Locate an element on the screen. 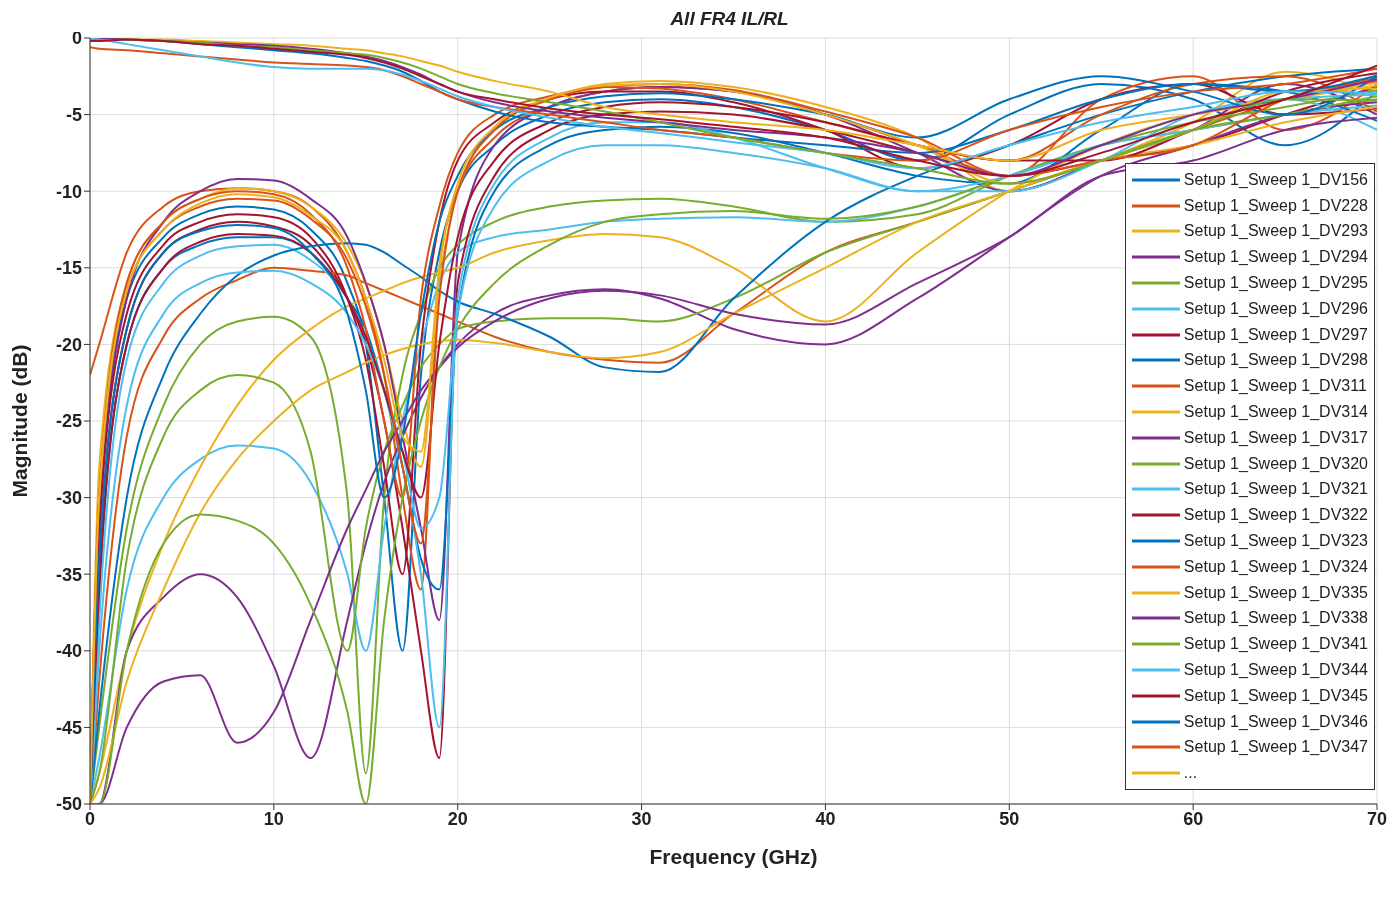 This screenshot has width=1399, height=908. x-tick-label: 0 is located at coordinates (90, 818).